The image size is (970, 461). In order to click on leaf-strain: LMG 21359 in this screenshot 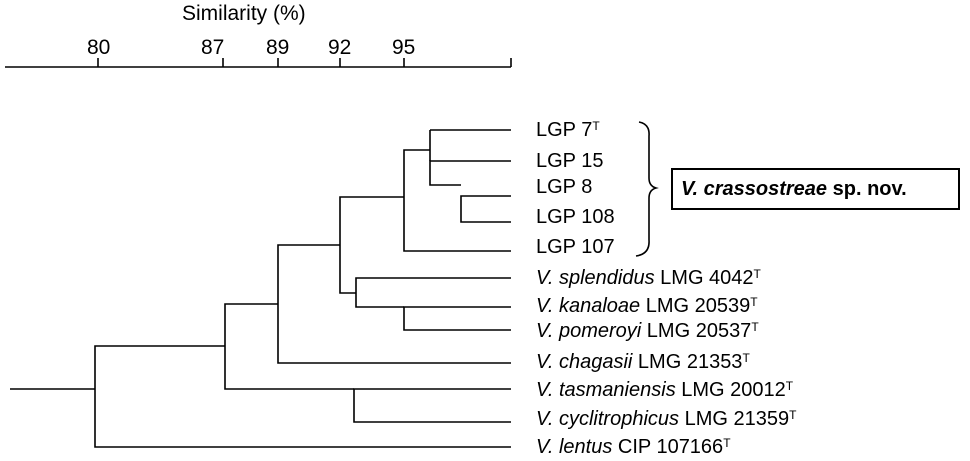, I will do `click(737, 419)`.